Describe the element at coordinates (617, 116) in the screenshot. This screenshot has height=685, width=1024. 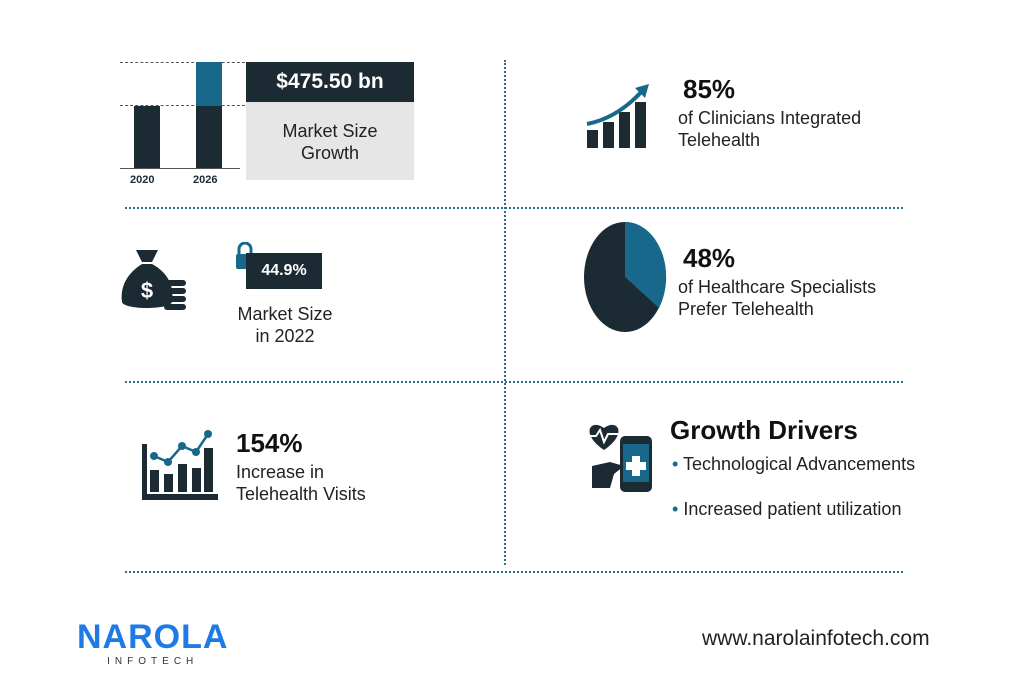
I see `rising-bar-chart-icon` at that location.